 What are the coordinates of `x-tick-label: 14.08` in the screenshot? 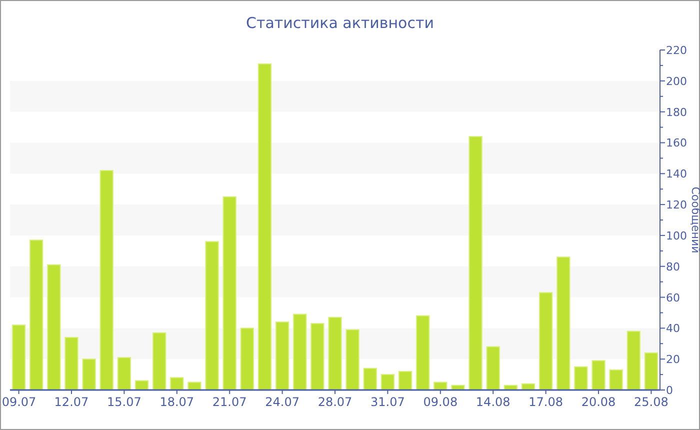 It's located at (493, 402).